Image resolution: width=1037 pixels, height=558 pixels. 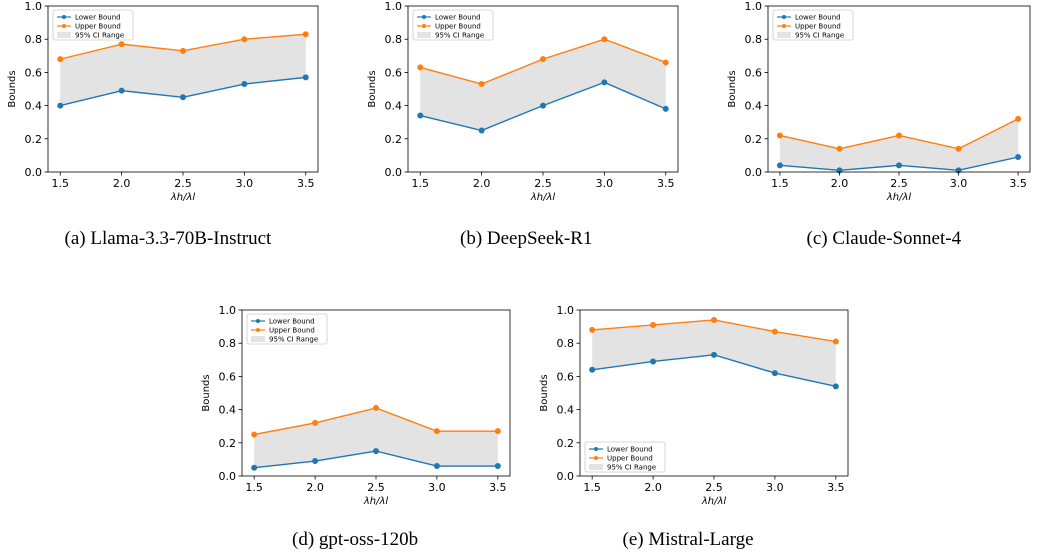 I want to click on x-tick-label: 2.5, so click(x=543, y=183).